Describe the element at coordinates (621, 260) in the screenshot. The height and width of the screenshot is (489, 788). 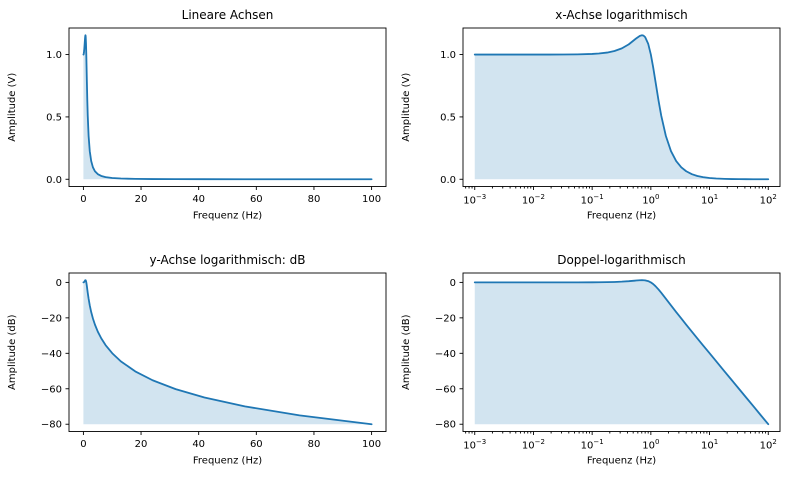
I see `chart-title: Doppel-logarithmisch` at that location.